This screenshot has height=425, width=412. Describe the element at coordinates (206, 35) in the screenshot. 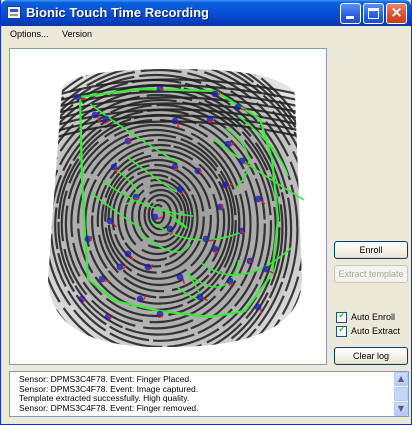

I see `menu-bar: Options... Version` at that location.